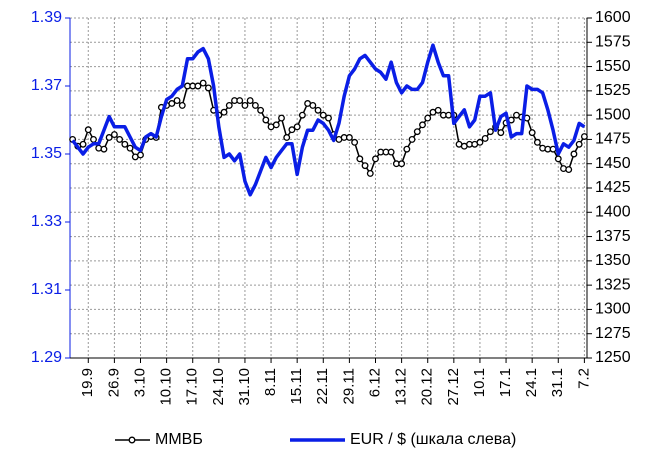 The width and height of the screenshot is (668, 461). Describe the element at coordinates (505, 382) in the screenshot. I see `x-tick-label: 17.1` at that location.